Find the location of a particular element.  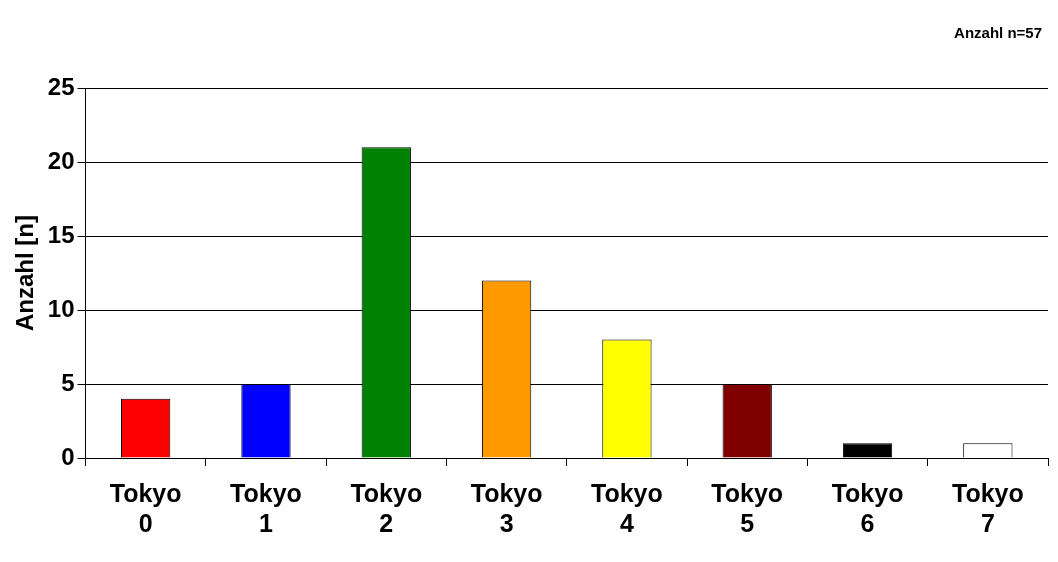

y-tick-label: 10 is located at coordinates (61, 308).